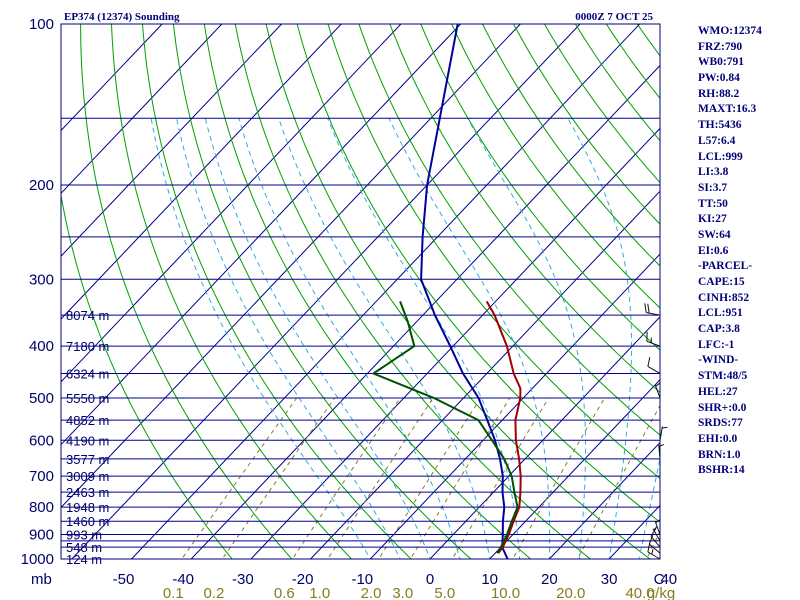 Image resolution: width=800 pixels, height=600 pixels. Describe the element at coordinates (719, 78) in the screenshot. I see `index-value: PW:0.84` at that location.